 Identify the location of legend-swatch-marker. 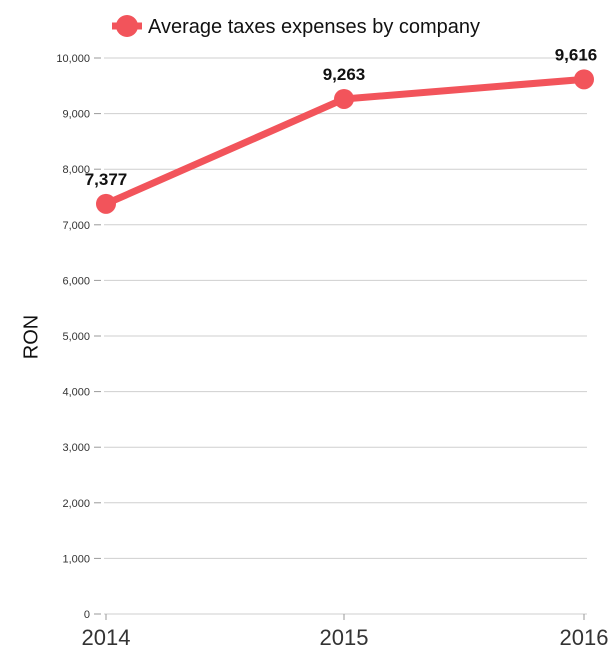
(127, 26).